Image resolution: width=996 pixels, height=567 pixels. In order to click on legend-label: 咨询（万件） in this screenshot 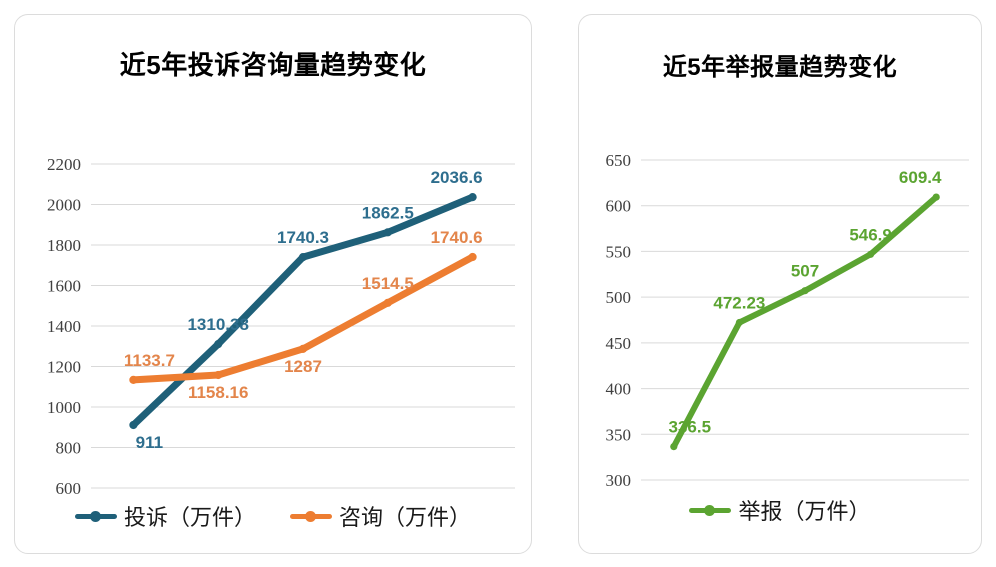, I will do `click(405, 517)`.